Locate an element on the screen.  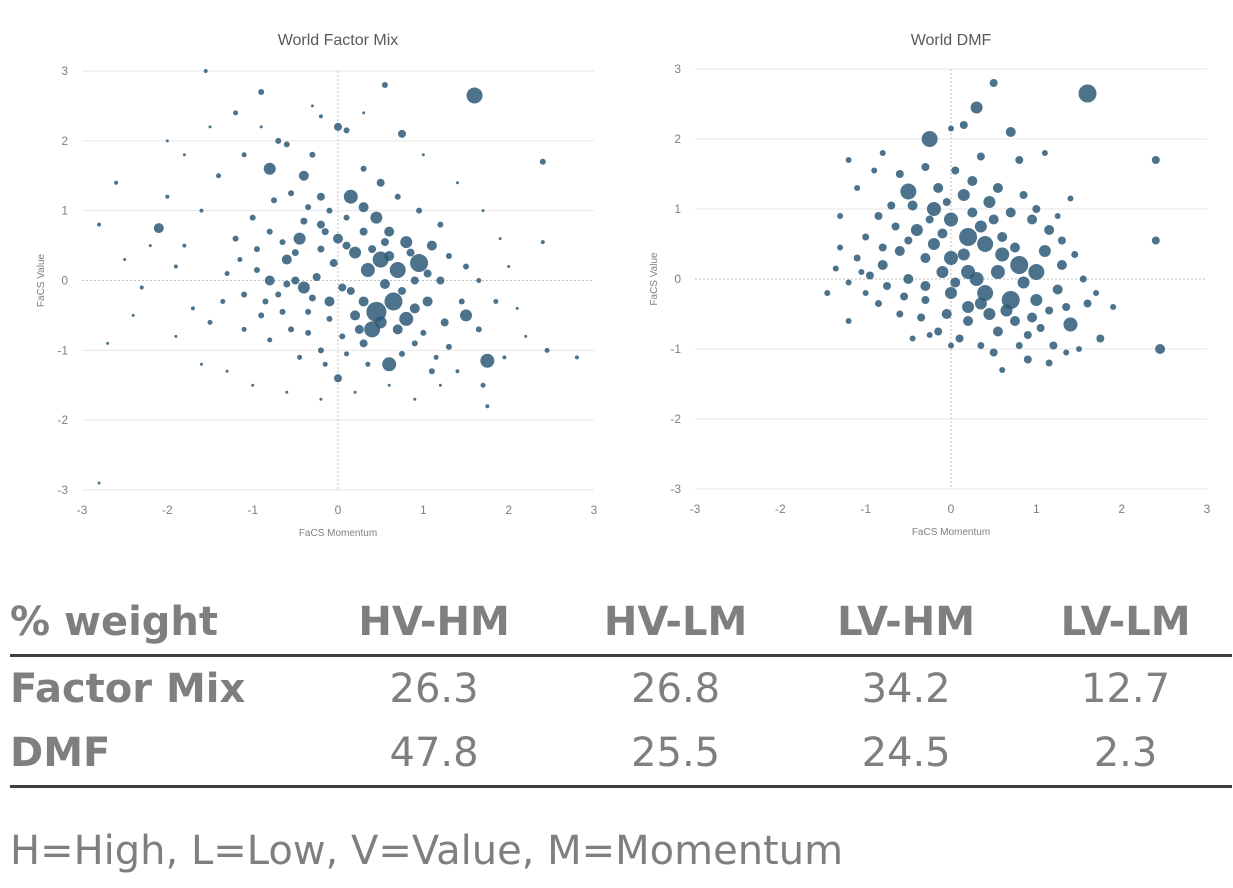
table-cell: 25.5 is located at coordinates (676, 753).